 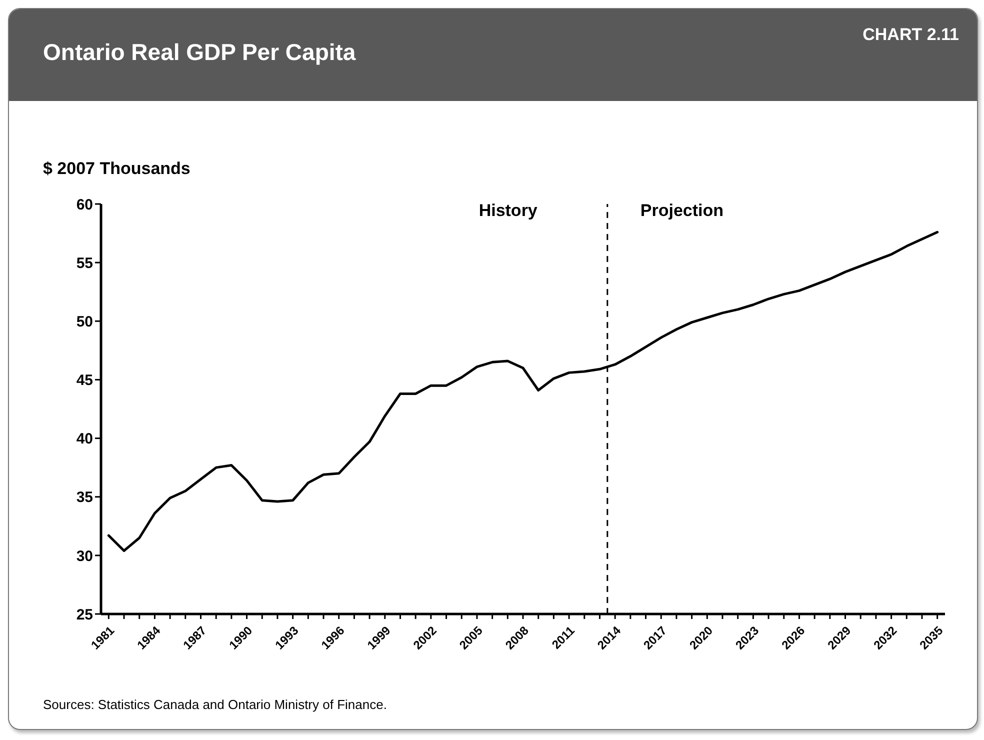 What do you see at coordinates (116, 169) in the screenshot?
I see `y-axis-title: $ 2007 Thousands` at bounding box center [116, 169].